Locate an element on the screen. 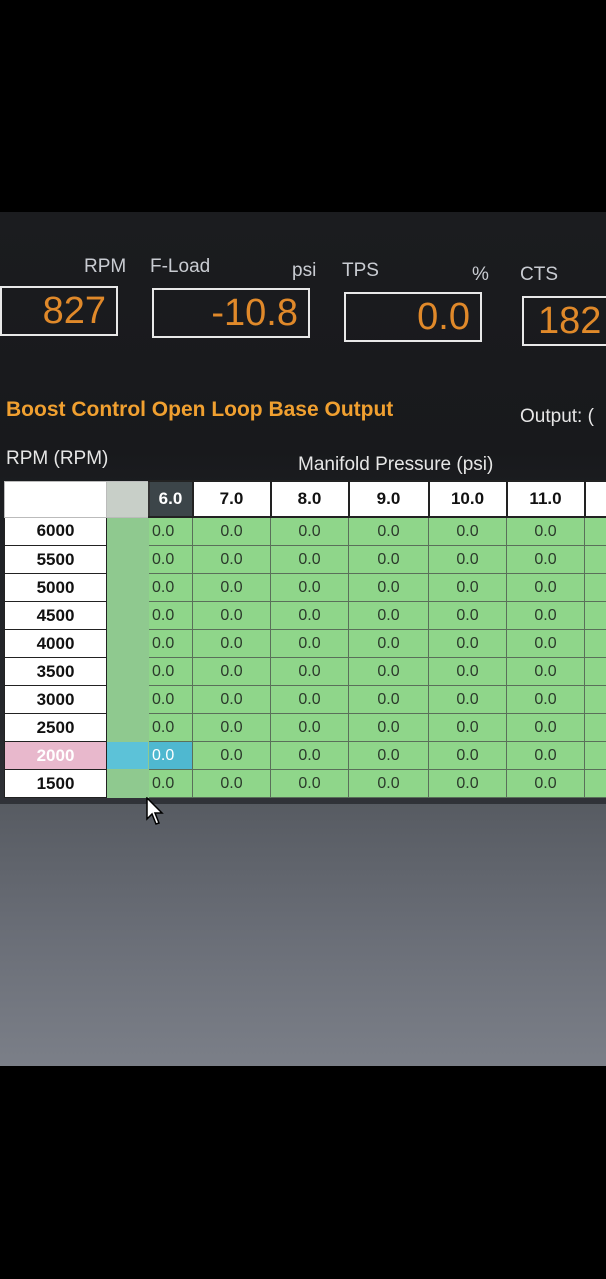 Image resolution: width=606 pixels, height=1279 pixels. table-row: 4500 0.0 0.0 0.0 0.0 0.0 0.0 is located at coordinates (305, 615).